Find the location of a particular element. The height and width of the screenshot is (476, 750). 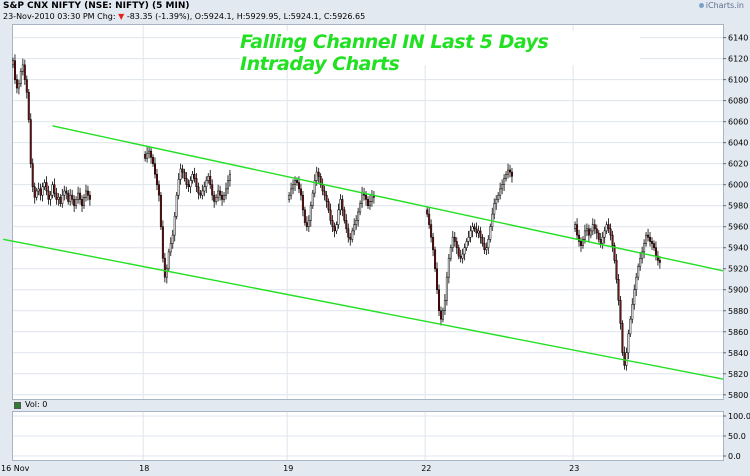

y-tick-label: 6100 is located at coordinates (738, 80).